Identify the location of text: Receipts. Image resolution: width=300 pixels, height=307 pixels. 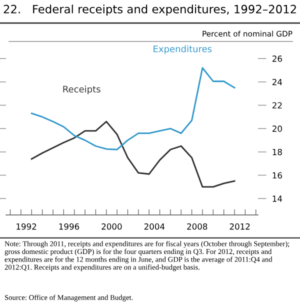
(81, 90).